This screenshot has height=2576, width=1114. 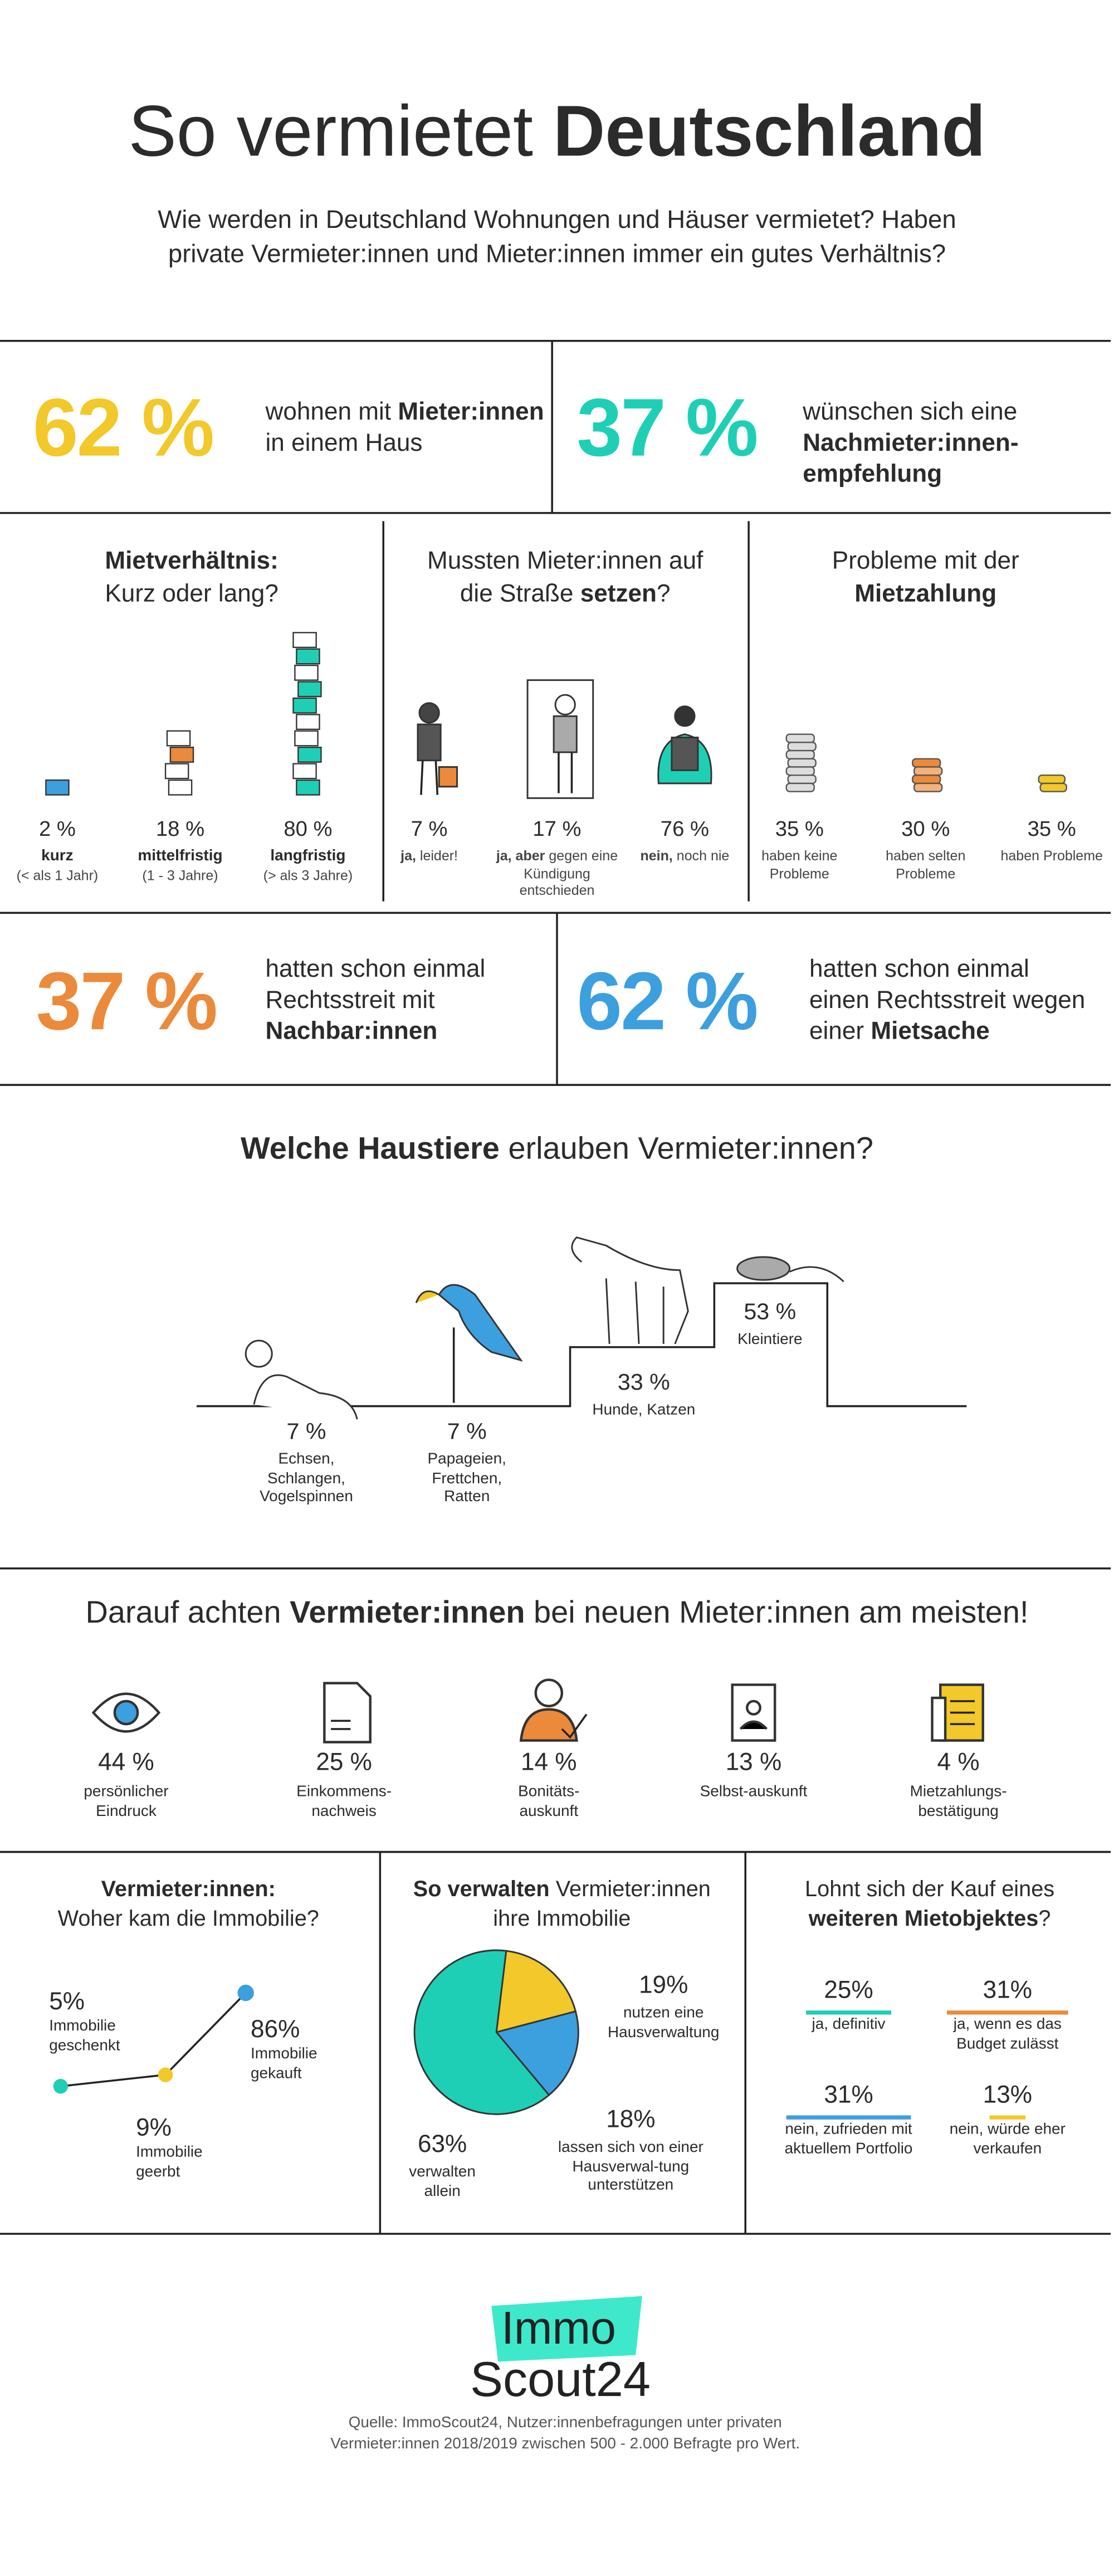 I want to click on text: haben Probleme, so click(x=1051, y=856).